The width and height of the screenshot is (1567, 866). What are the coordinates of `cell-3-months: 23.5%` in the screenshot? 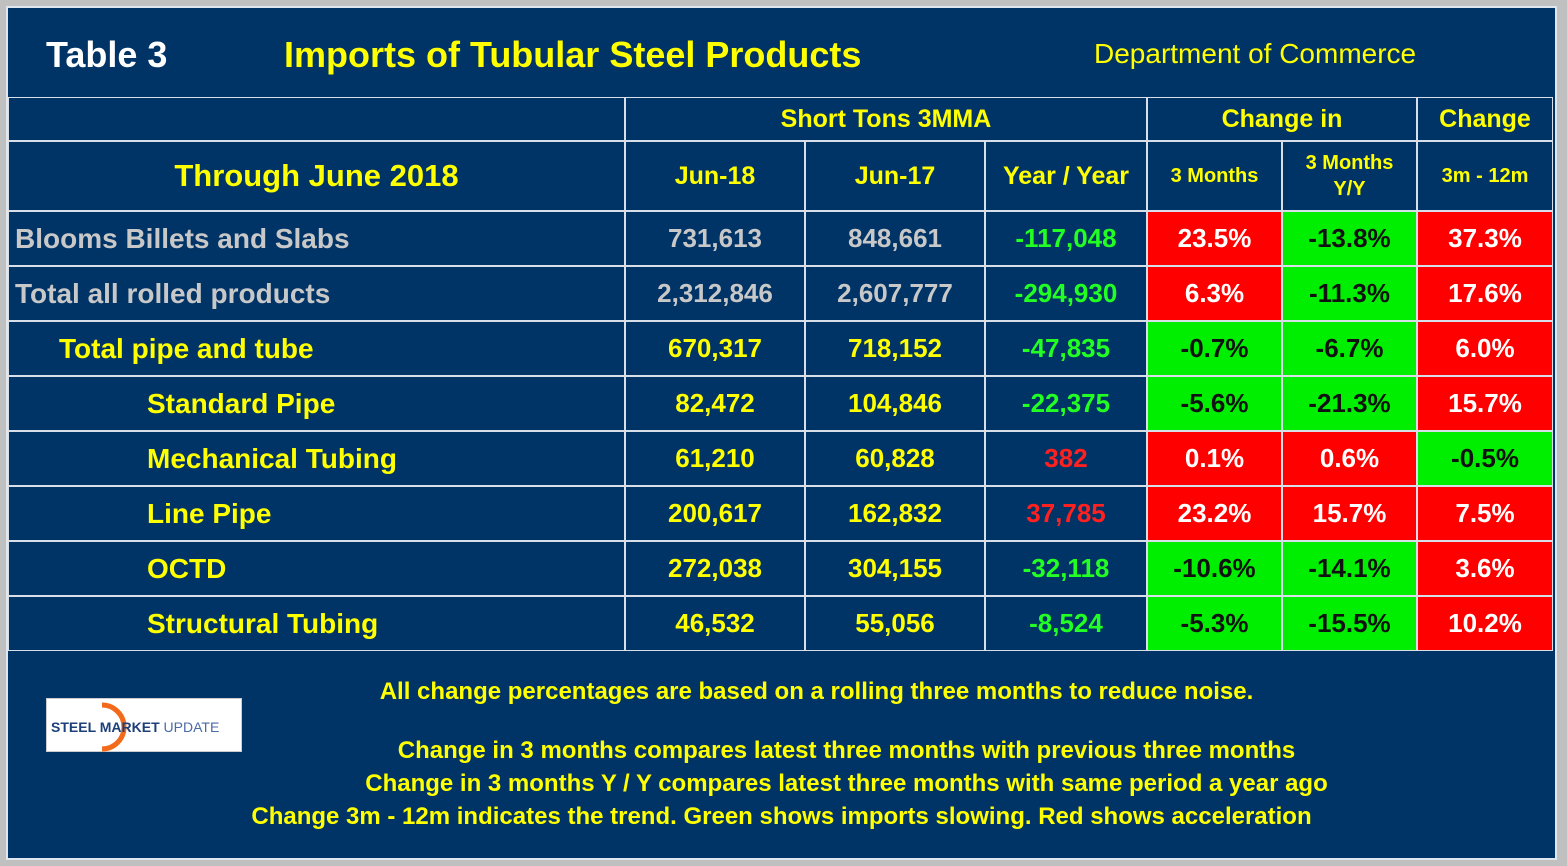 It's located at (1214, 238).